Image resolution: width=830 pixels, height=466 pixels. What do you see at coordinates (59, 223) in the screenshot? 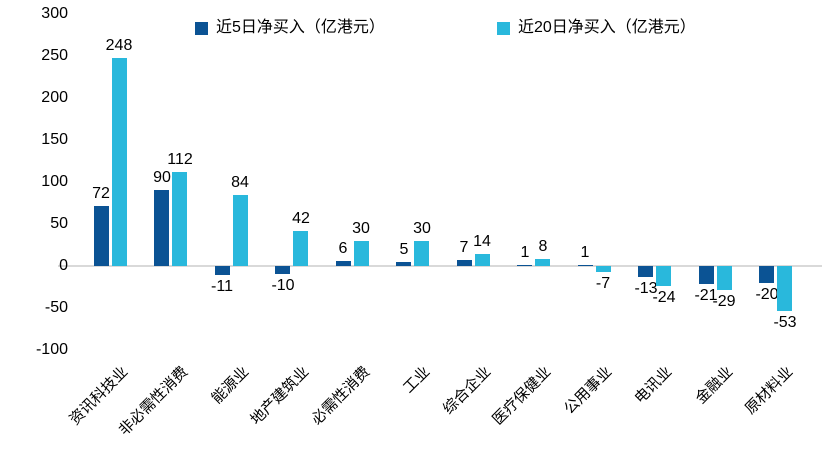
I see `y-axis-tick-label: 50` at bounding box center [59, 223].